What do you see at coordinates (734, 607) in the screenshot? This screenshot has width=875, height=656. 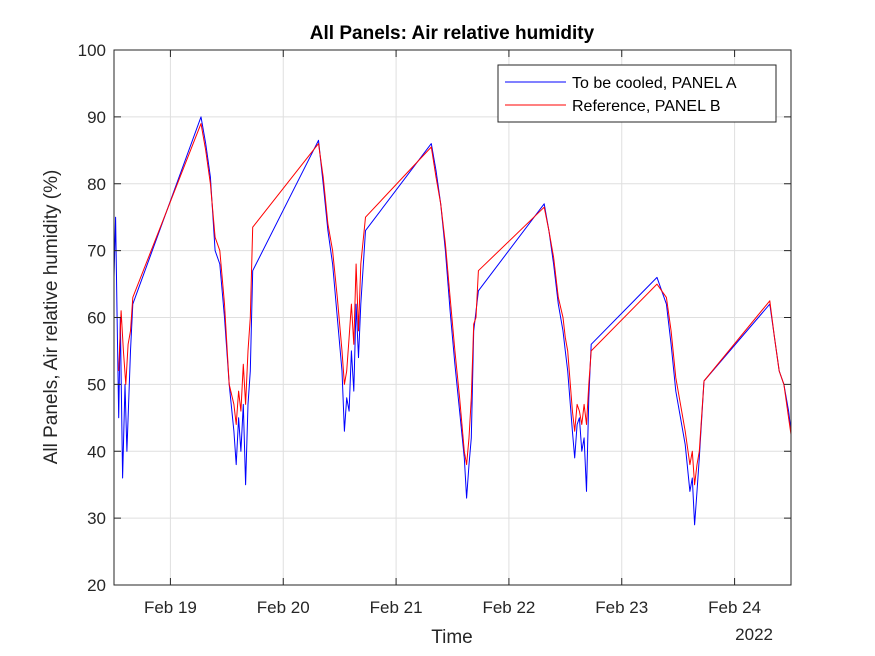 I see `x-tick-label: Feb 24` at bounding box center [734, 607].